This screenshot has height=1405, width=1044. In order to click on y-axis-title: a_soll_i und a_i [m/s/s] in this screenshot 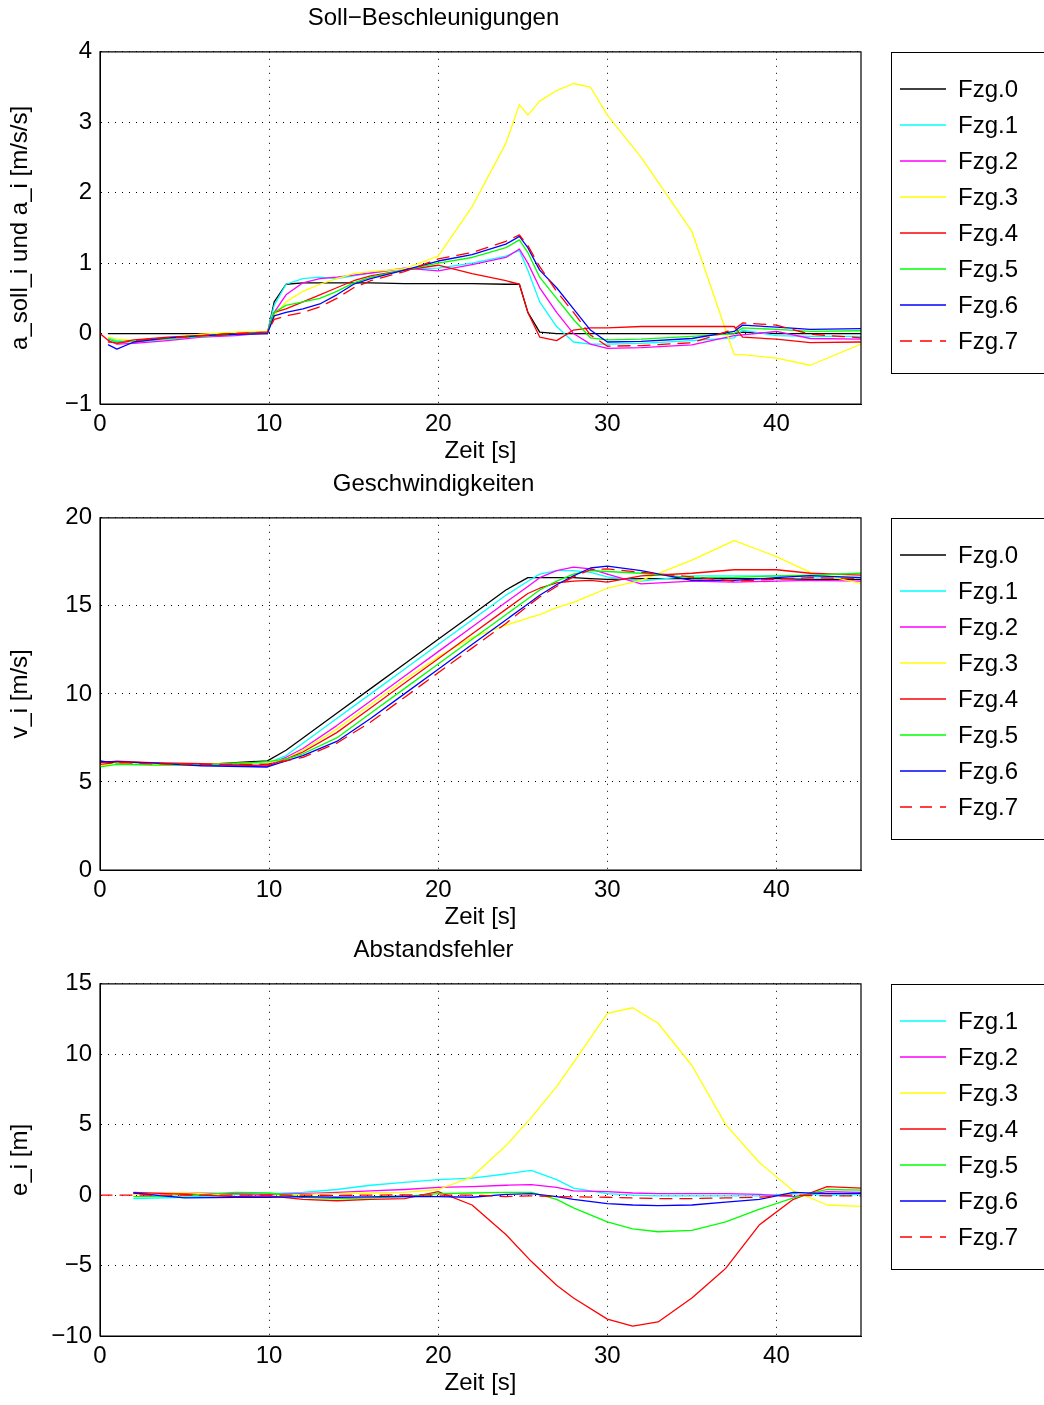, I will do `click(19, 227)`.